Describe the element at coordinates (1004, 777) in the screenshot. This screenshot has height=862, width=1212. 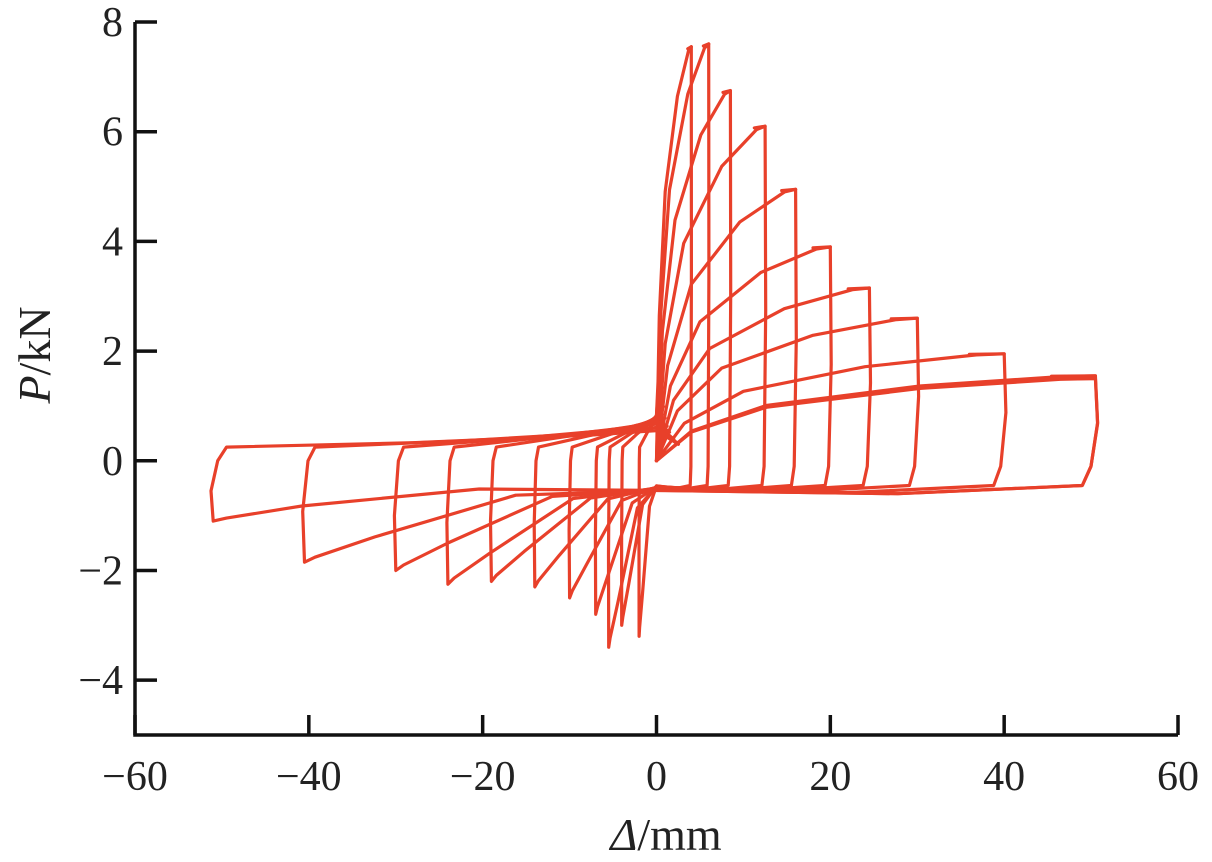
I see `x-tick-label: 40` at that location.